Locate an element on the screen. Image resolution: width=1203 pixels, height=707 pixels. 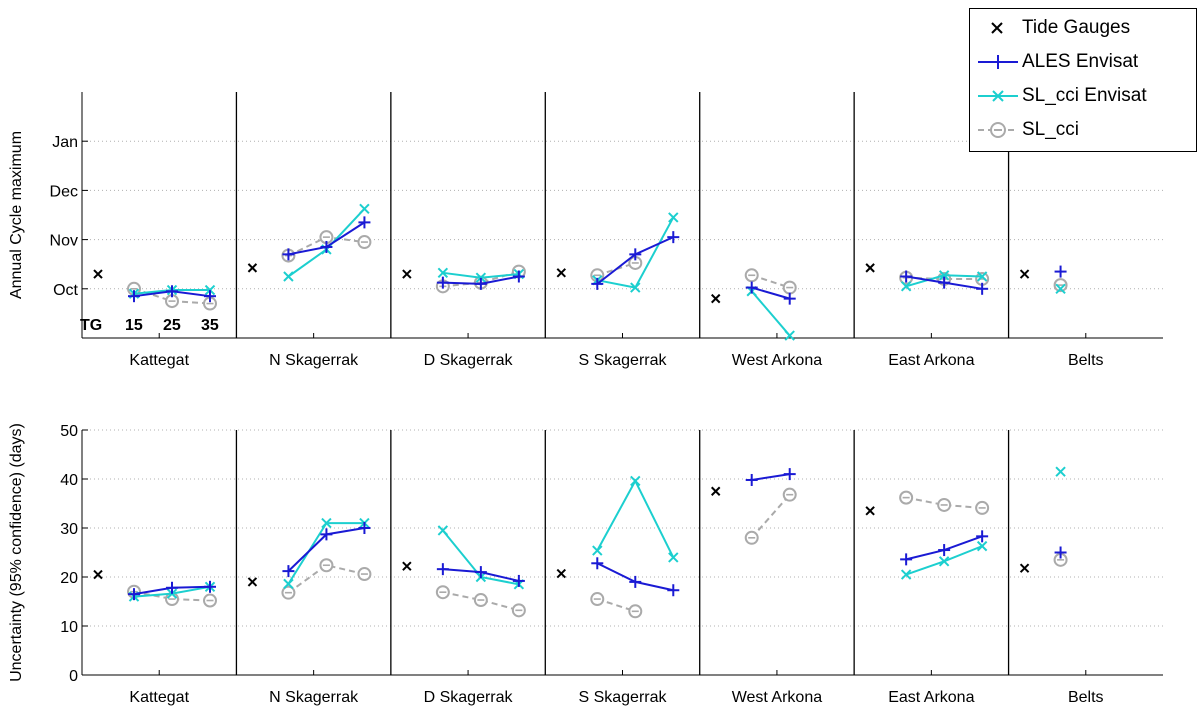
legend-item-sl-cci-envisat: SL_cci Envisat is located at coordinates (1083, 96).